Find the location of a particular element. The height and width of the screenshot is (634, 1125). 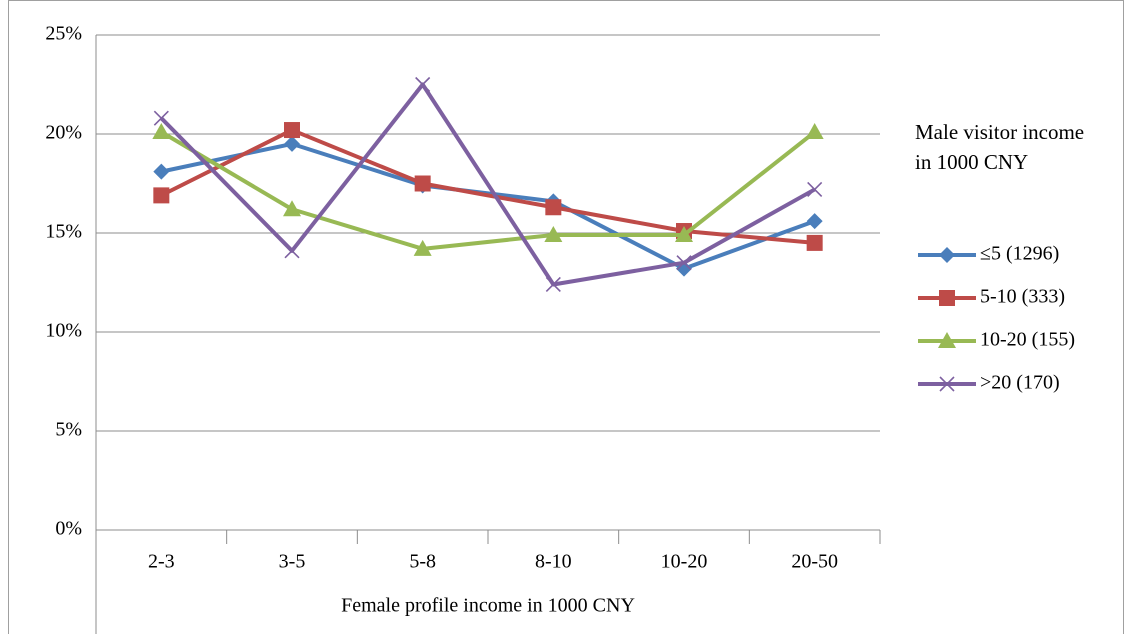

x-tick-label: 3-5 is located at coordinates (292, 562).